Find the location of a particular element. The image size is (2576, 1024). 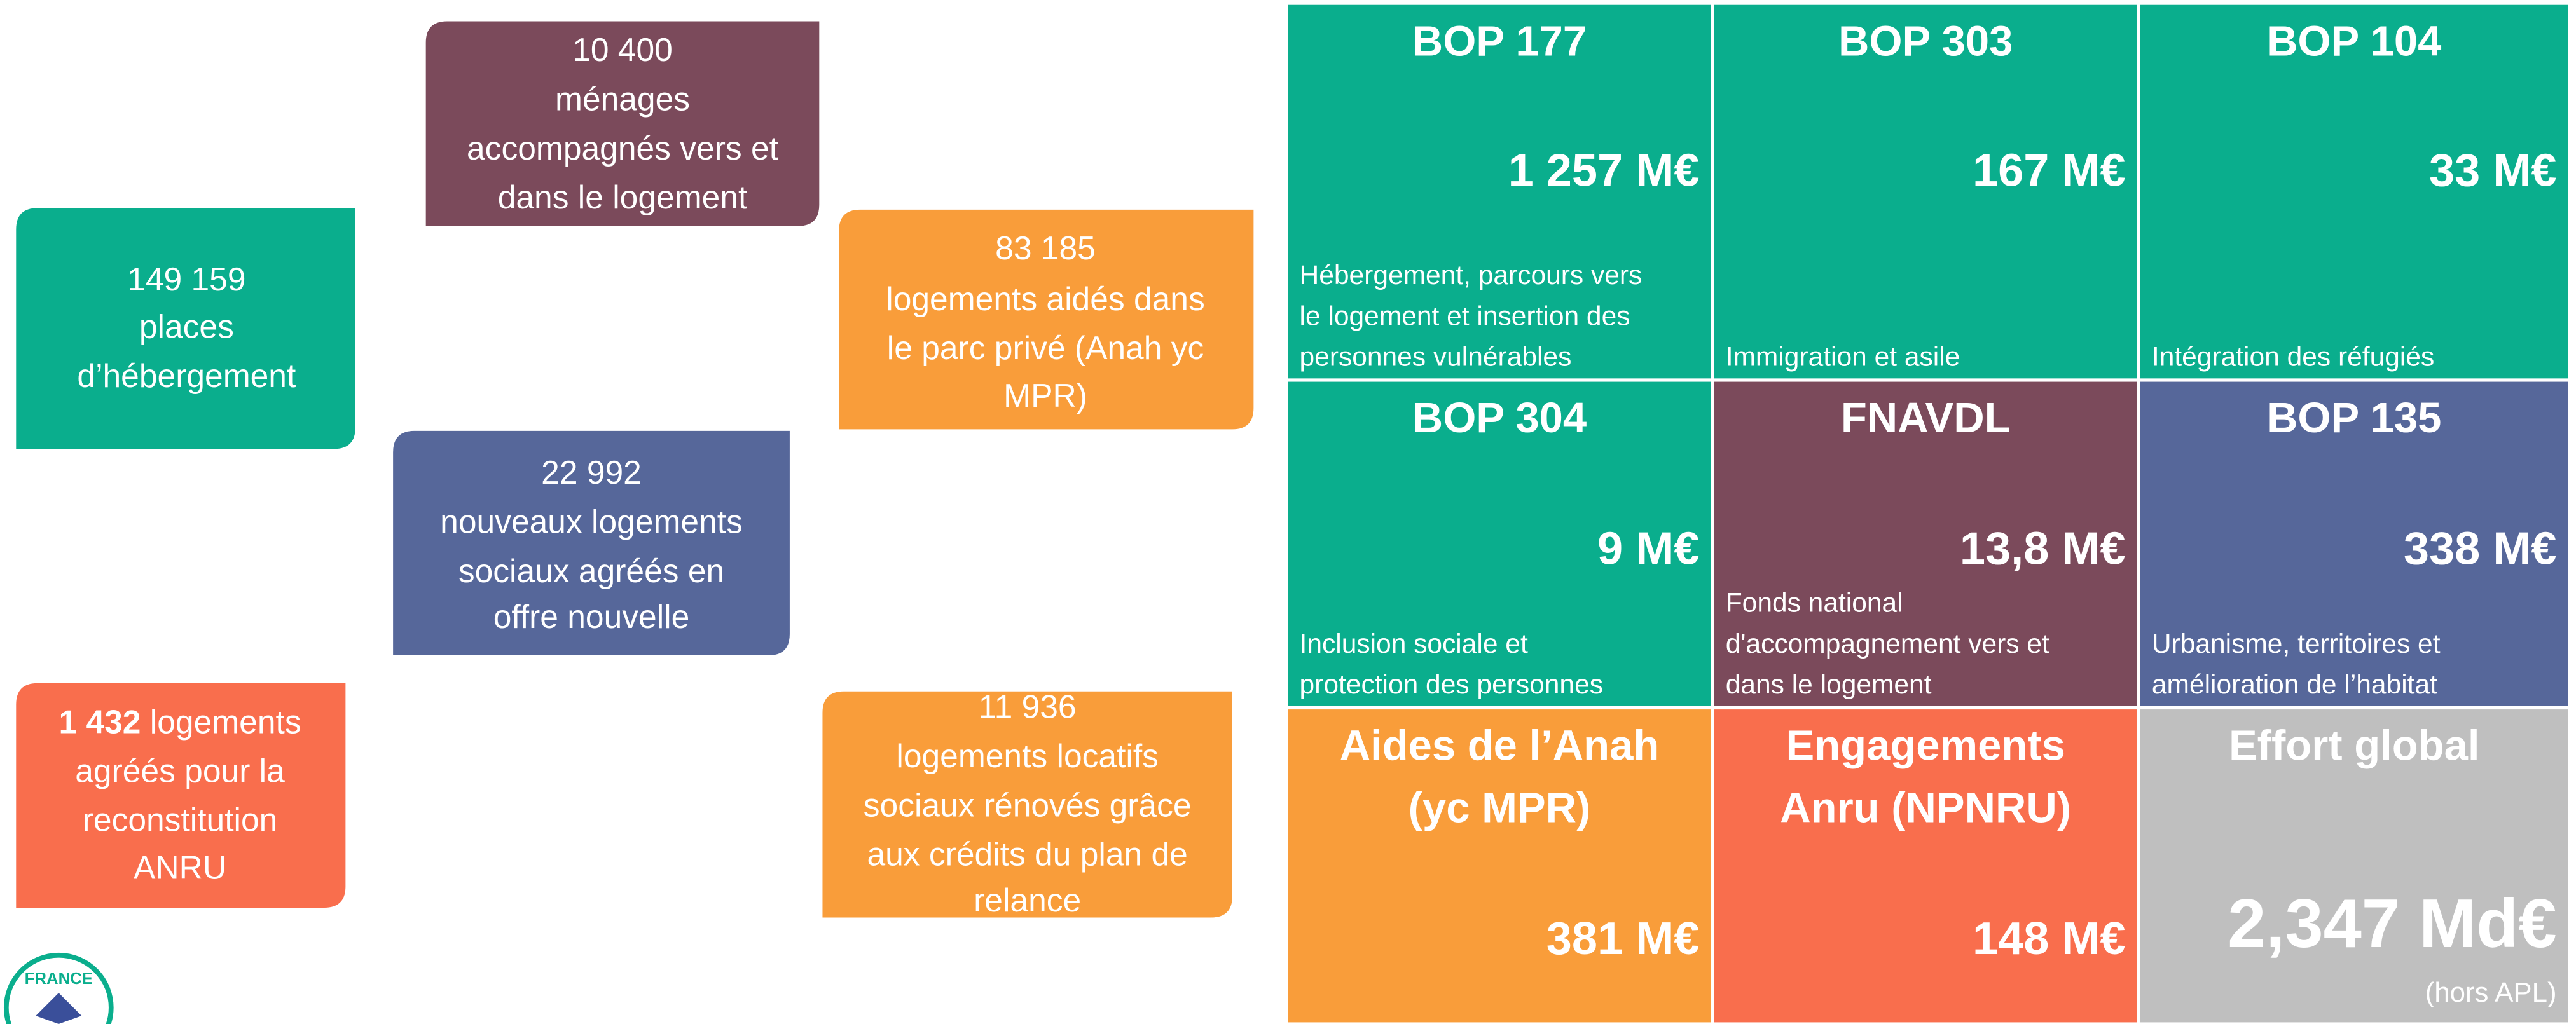

indicator-box: 149 159 places d’hébergement is located at coordinates (186, 328).